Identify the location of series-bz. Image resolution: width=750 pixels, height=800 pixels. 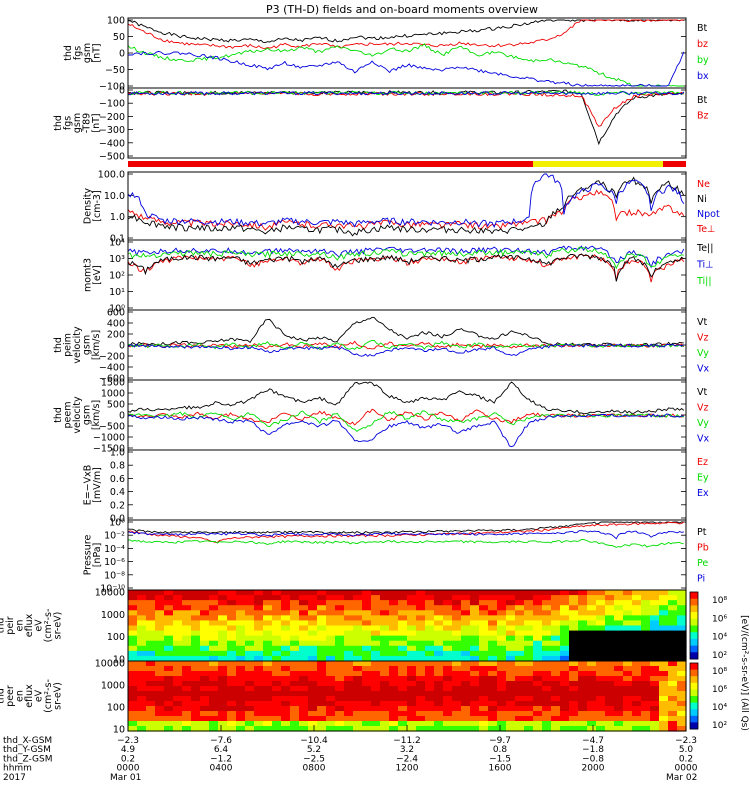
(406, 109).